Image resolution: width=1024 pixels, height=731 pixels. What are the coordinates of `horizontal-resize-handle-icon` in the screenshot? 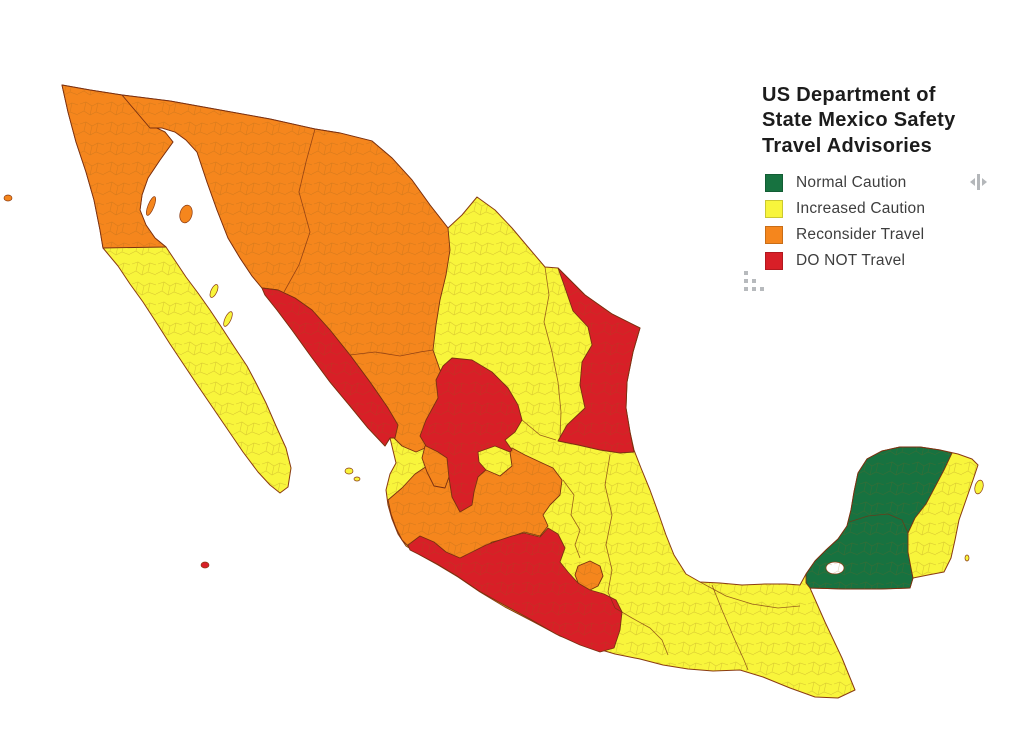 It's located at (978, 182).